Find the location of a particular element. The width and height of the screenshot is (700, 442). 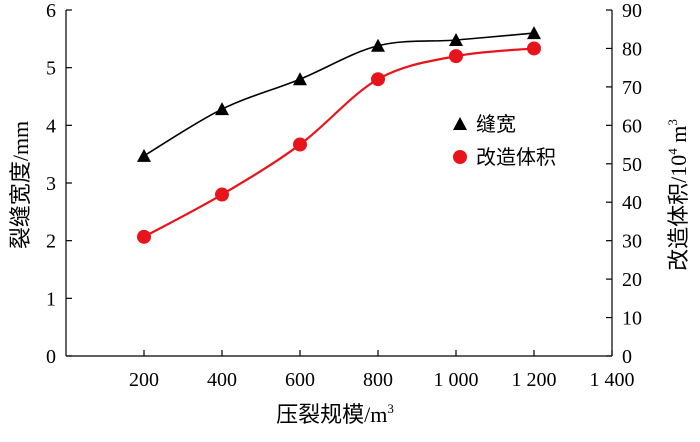

y2-tick-label: 80 is located at coordinates (632, 49).